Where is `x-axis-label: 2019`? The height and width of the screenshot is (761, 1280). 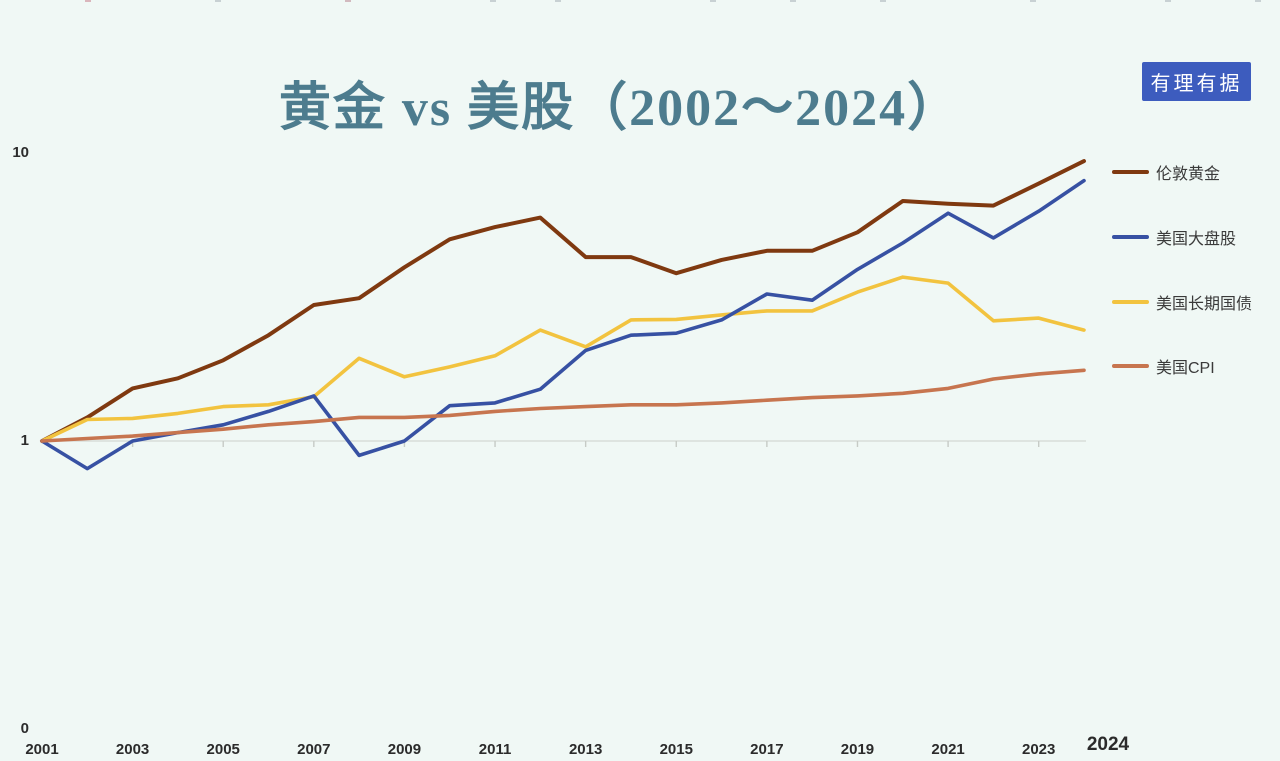
x-axis-label: 2019 is located at coordinates (857, 749).